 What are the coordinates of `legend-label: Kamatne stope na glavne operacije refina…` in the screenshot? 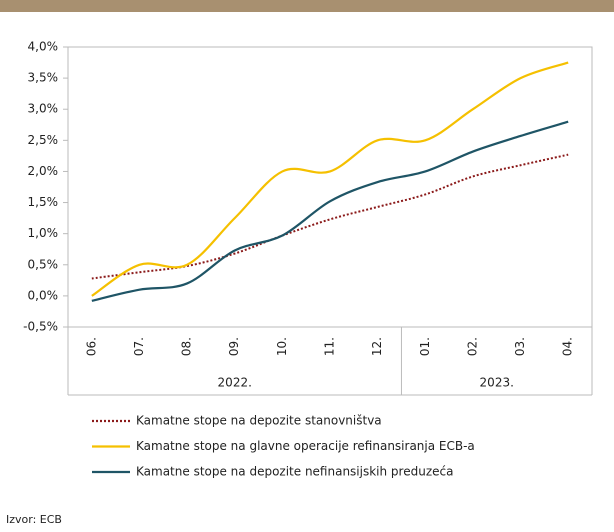 It's located at (305, 446).